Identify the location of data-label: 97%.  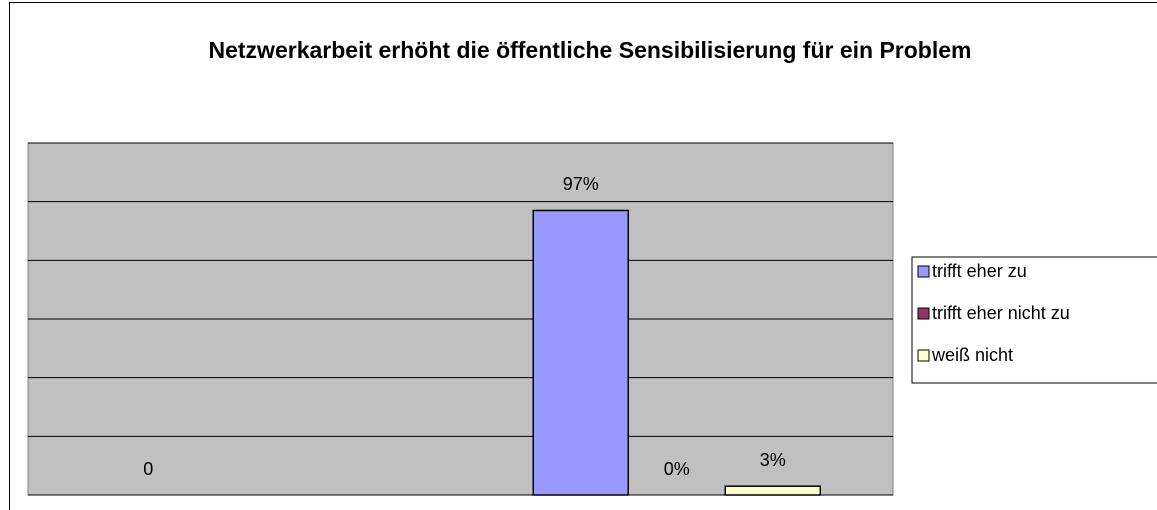
(581, 184).